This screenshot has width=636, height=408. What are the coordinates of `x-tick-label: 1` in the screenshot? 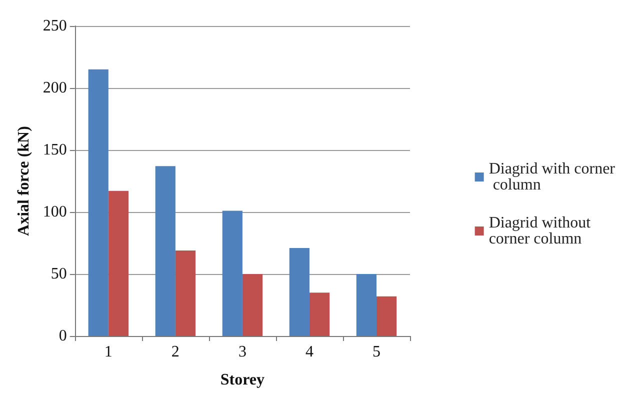 It's located at (108, 352).